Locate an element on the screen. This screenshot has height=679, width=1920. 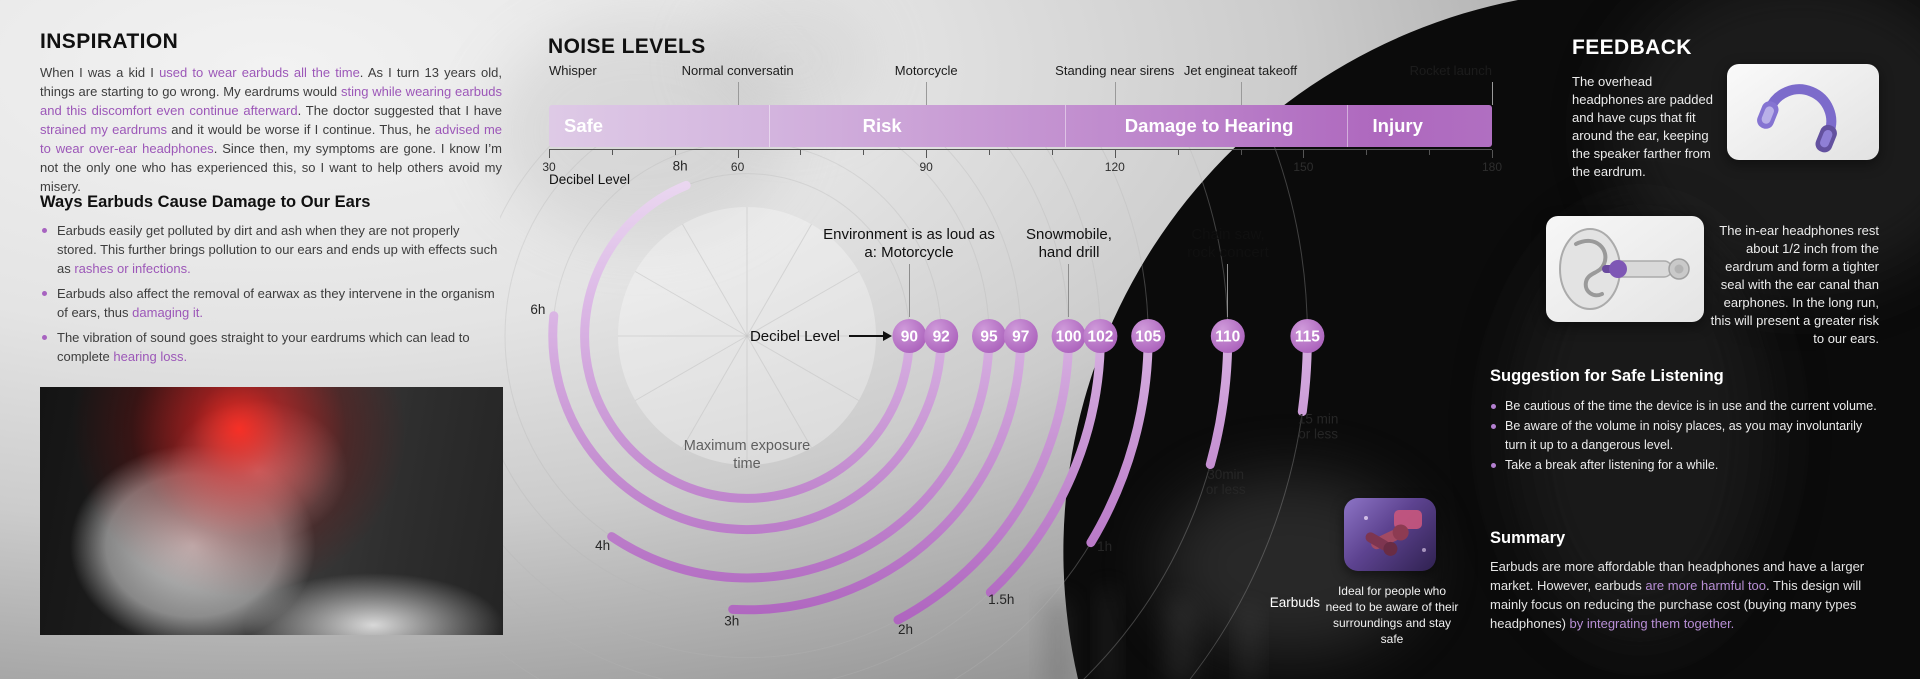
annotation-line1: Chain saw, is located at coordinates (1228, 234).